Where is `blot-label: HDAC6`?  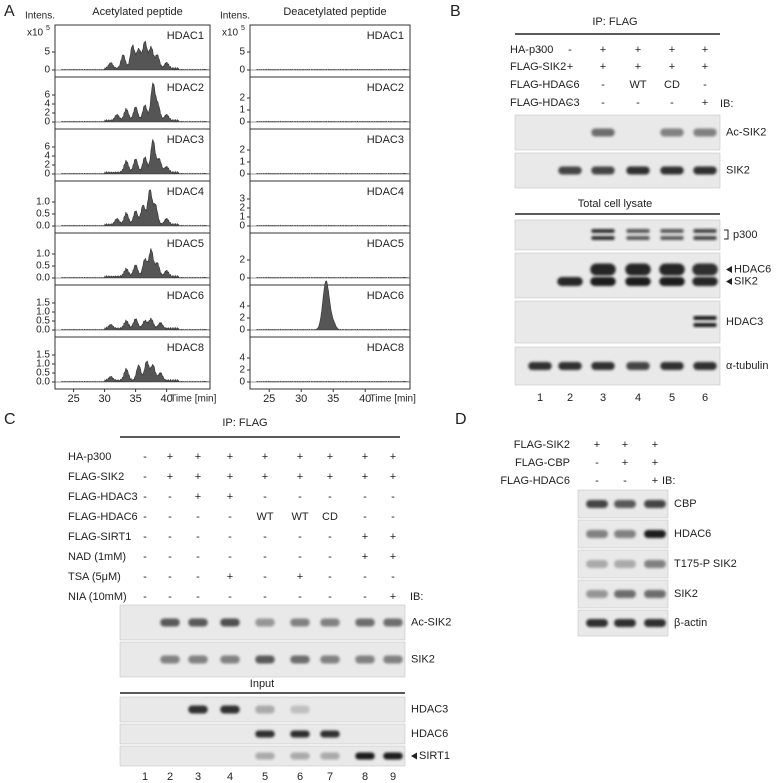
blot-label: HDAC6 is located at coordinates (429, 734).